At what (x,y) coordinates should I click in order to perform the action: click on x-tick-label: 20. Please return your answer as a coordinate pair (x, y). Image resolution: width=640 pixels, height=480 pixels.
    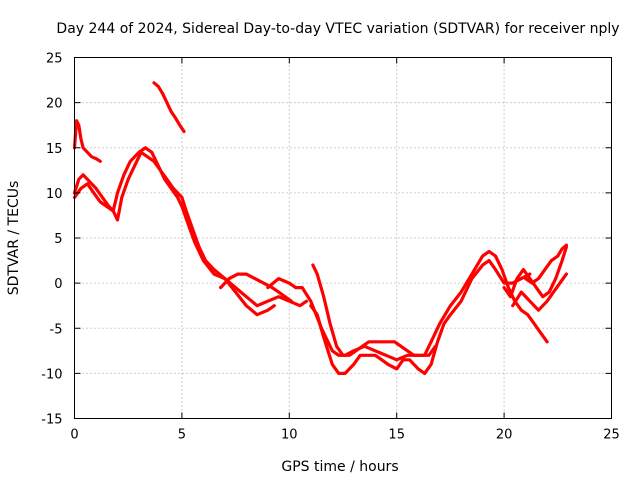
    Looking at the image, I should click on (504, 435).